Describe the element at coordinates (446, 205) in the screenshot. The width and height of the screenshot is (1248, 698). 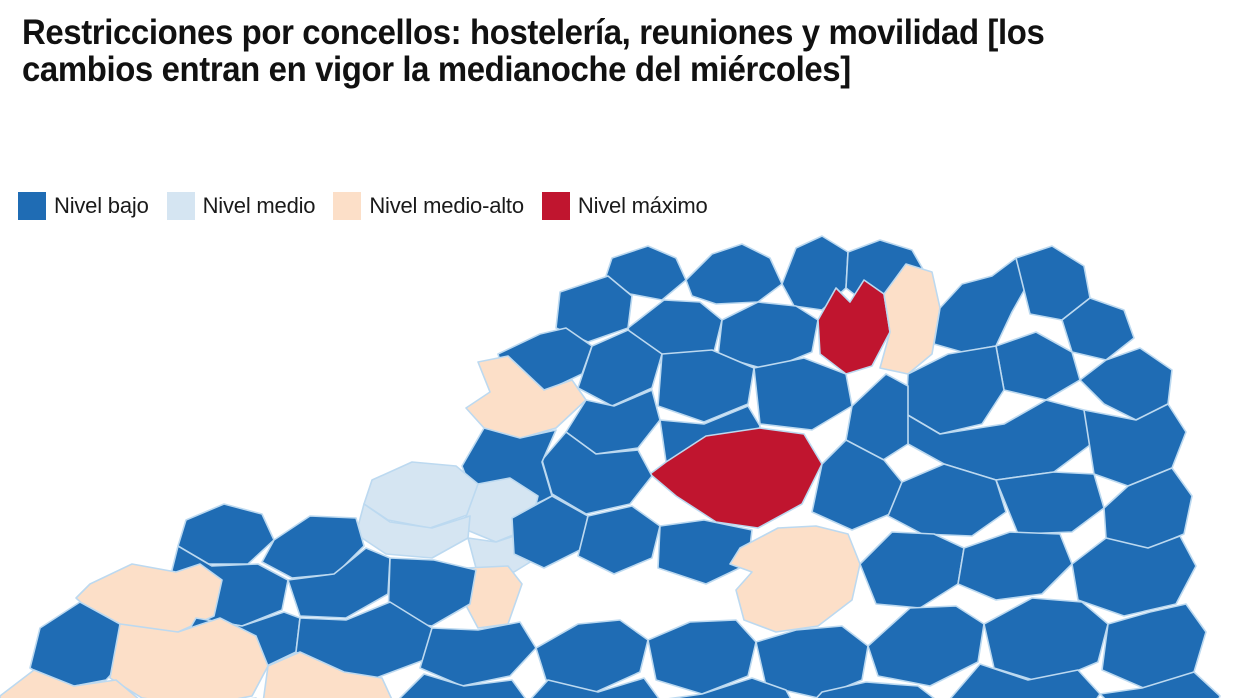
I see `legend-label-nivel-medio-alto: Nivel medio-alto` at that location.